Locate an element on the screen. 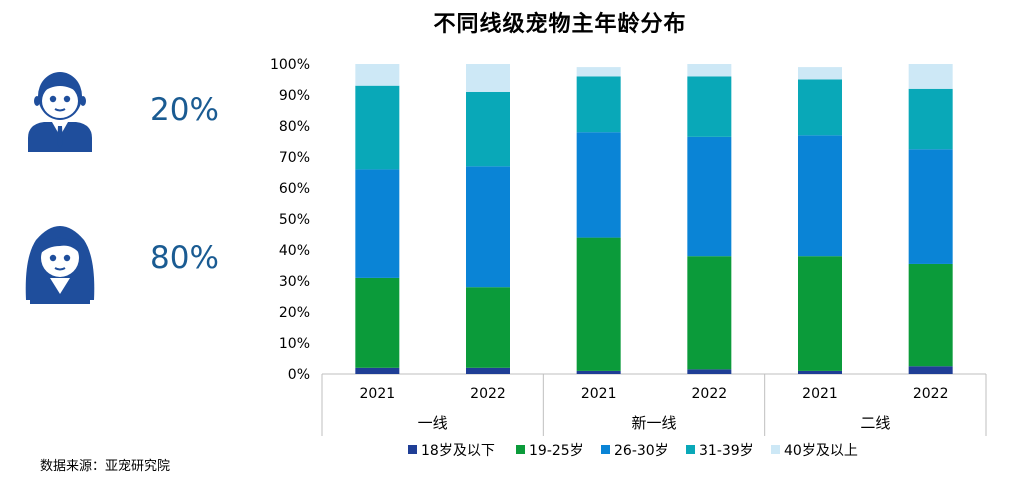  y-tick-label: 40% is located at coordinates (294, 251).